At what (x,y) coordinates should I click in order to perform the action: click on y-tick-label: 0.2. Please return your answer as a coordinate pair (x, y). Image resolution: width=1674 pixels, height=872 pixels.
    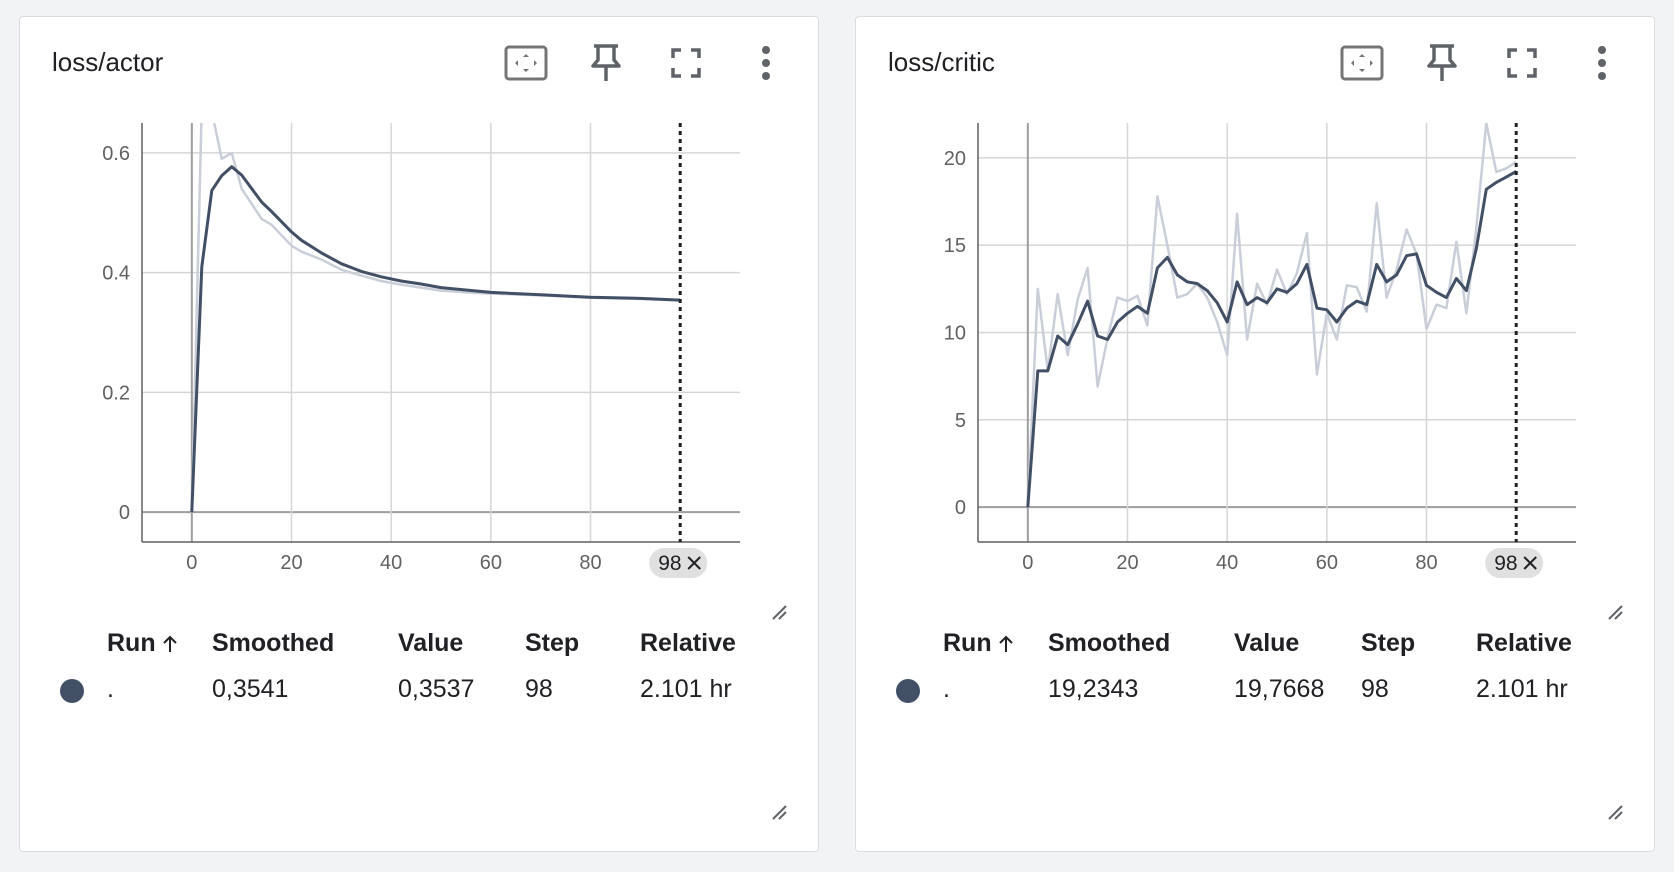
    Looking at the image, I should click on (116, 393).